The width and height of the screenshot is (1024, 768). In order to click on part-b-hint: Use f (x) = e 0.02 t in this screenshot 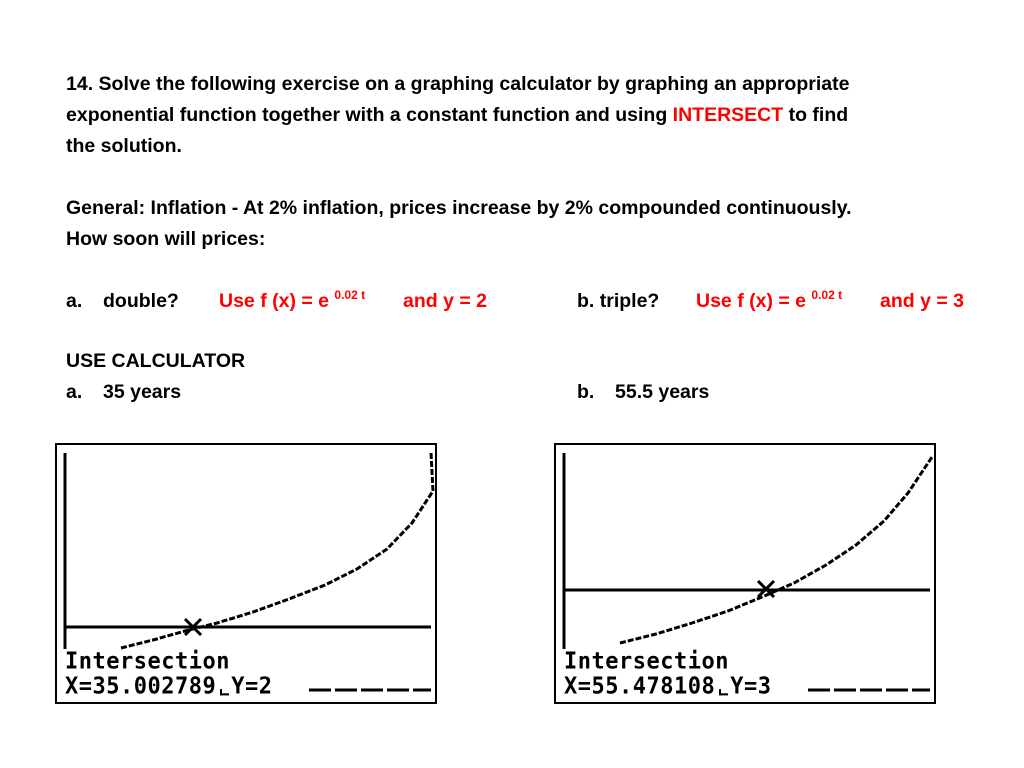, I will do `click(769, 302)`.